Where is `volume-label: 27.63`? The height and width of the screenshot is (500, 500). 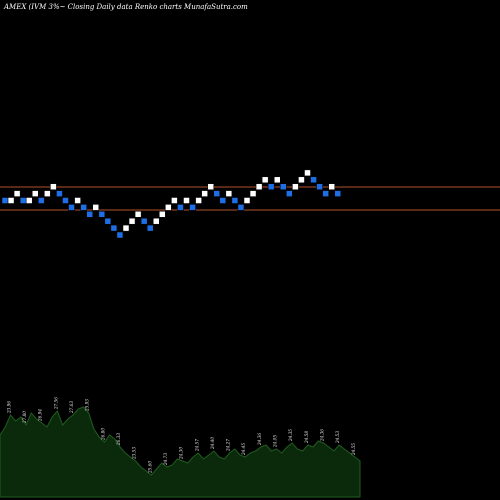
volume-label: 27.63 is located at coordinates (71, 407).